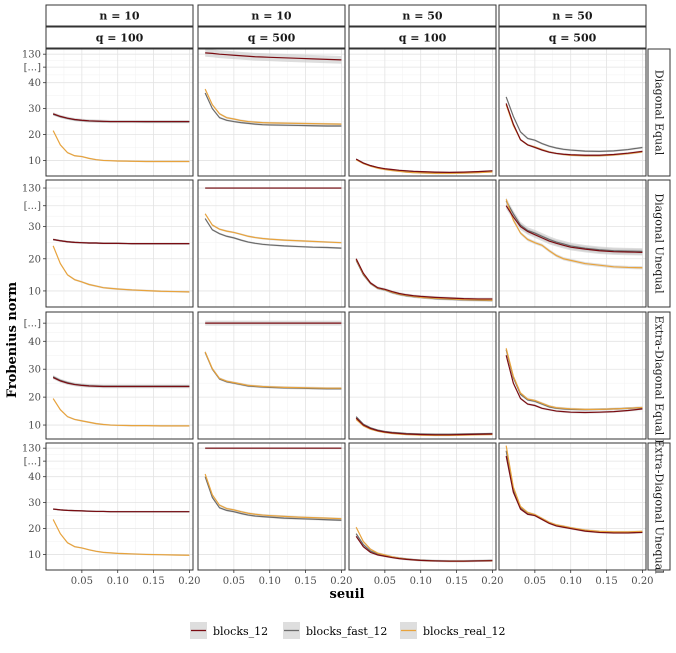  What do you see at coordinates (659, 243) in the screenshot?
I see `row-strip-label-2: Diagonal Unequal` at bounding box center [659, 243].